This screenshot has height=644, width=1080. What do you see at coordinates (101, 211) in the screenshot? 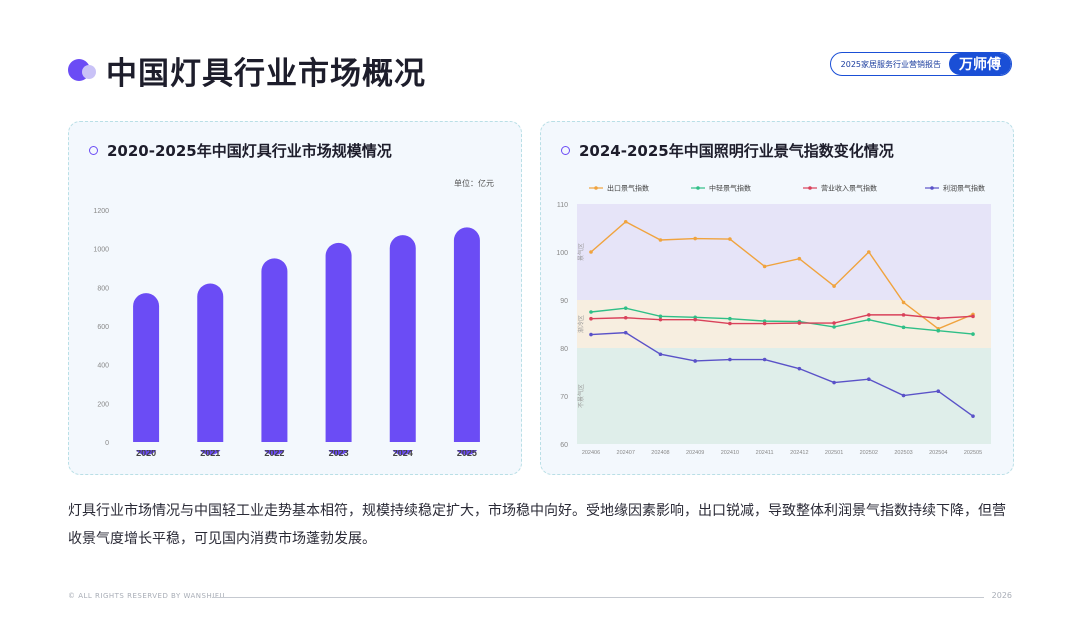
I see `bar-y-tick-label: 1200` at bounding box center [101, 211].